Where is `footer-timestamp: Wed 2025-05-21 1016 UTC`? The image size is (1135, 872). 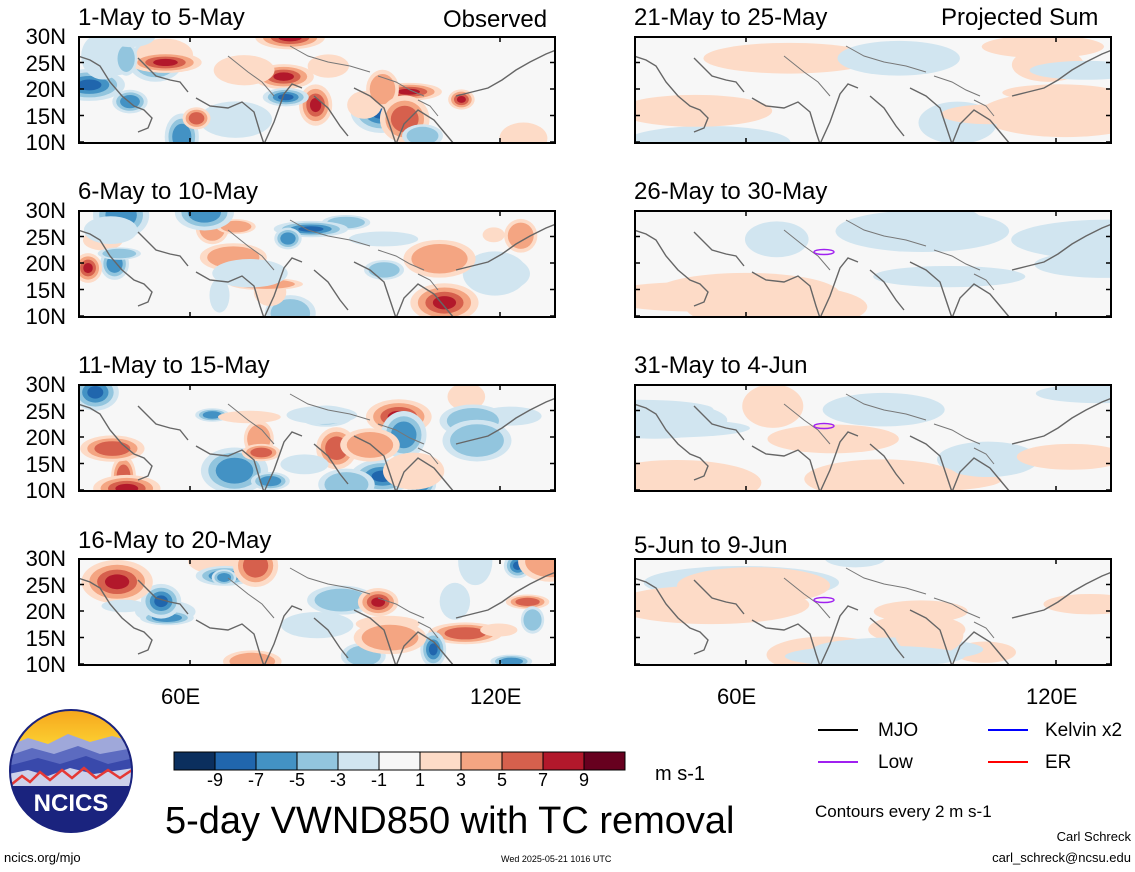
footer-timestamp: Wed 2025-05-21 1016 UTC is located at coordinates (556, 859).